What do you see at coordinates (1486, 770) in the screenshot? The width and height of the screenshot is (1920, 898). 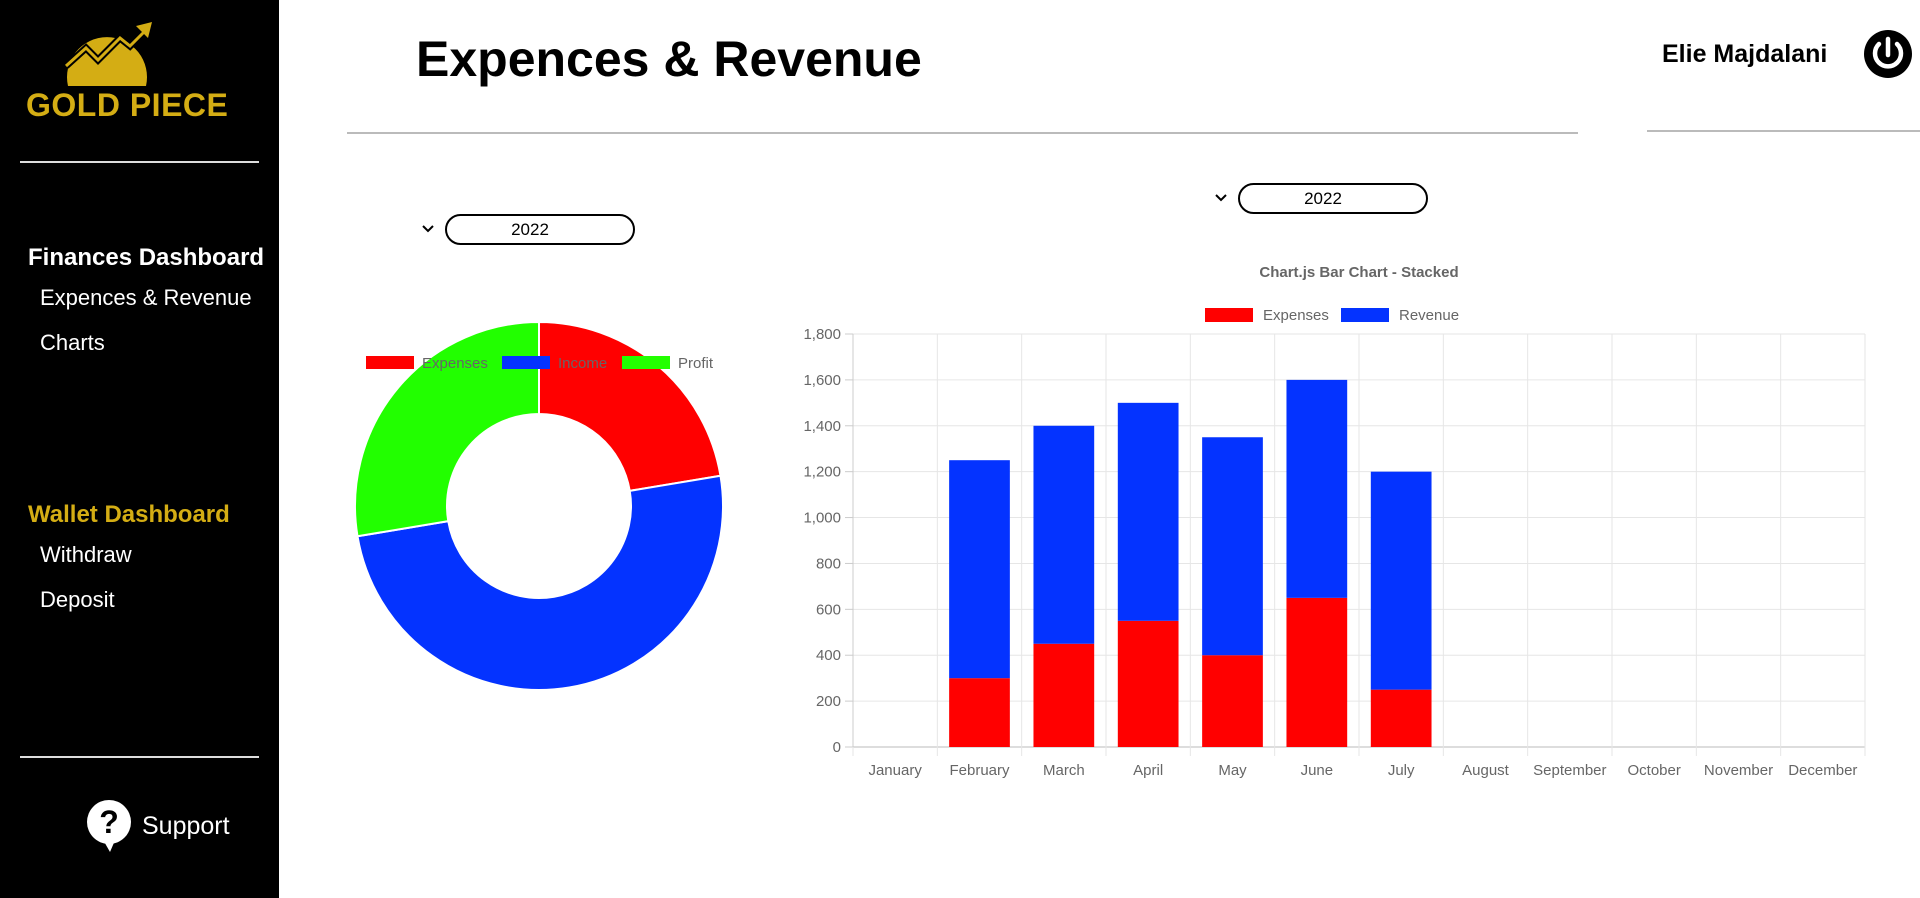 I see `x-tick-label: August` at bounding box center [1486, 770].